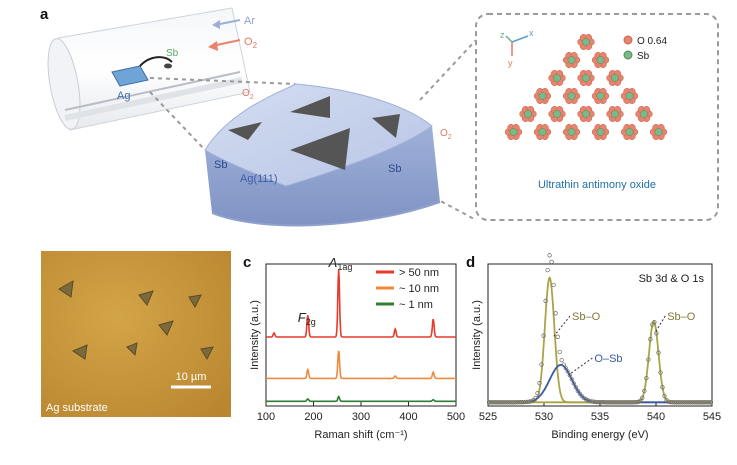  What do you see at coordinates (456, 417) in the screenshot?
I see `x-tick-label: 500` at bounding box center [456, 417].